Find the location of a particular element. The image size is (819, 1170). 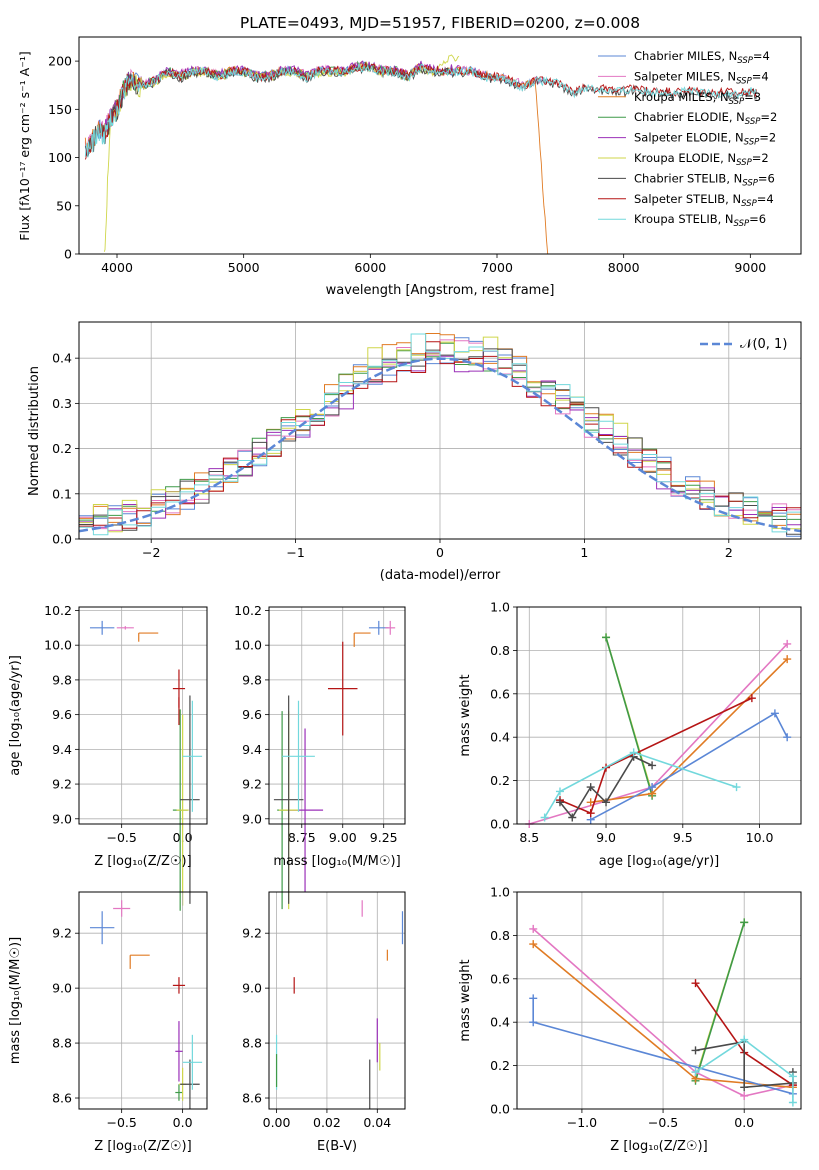

ticks-4: 8.5 9.0 9.5 10.0 0.0 0.2 0.4 0.6 0.8 1.0 is located at coordinates (631, 723).